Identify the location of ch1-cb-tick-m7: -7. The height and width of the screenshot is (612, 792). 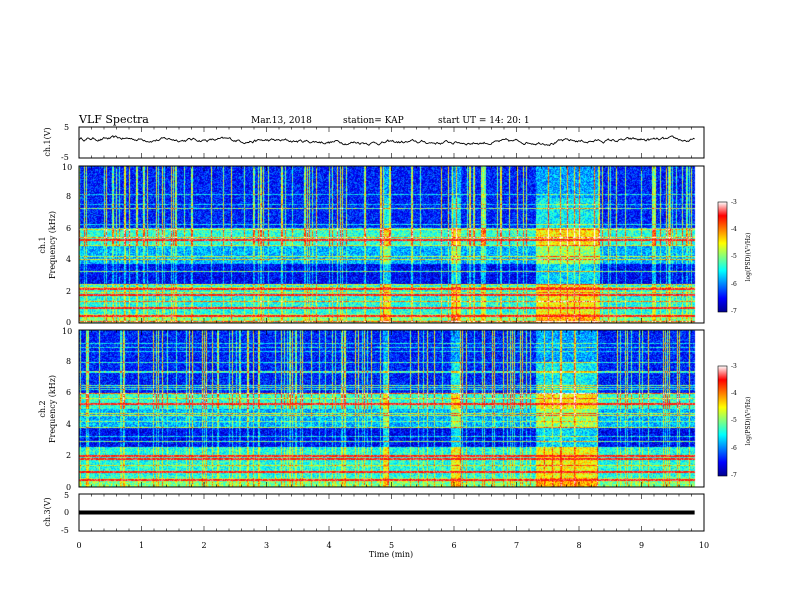
(734, 311).